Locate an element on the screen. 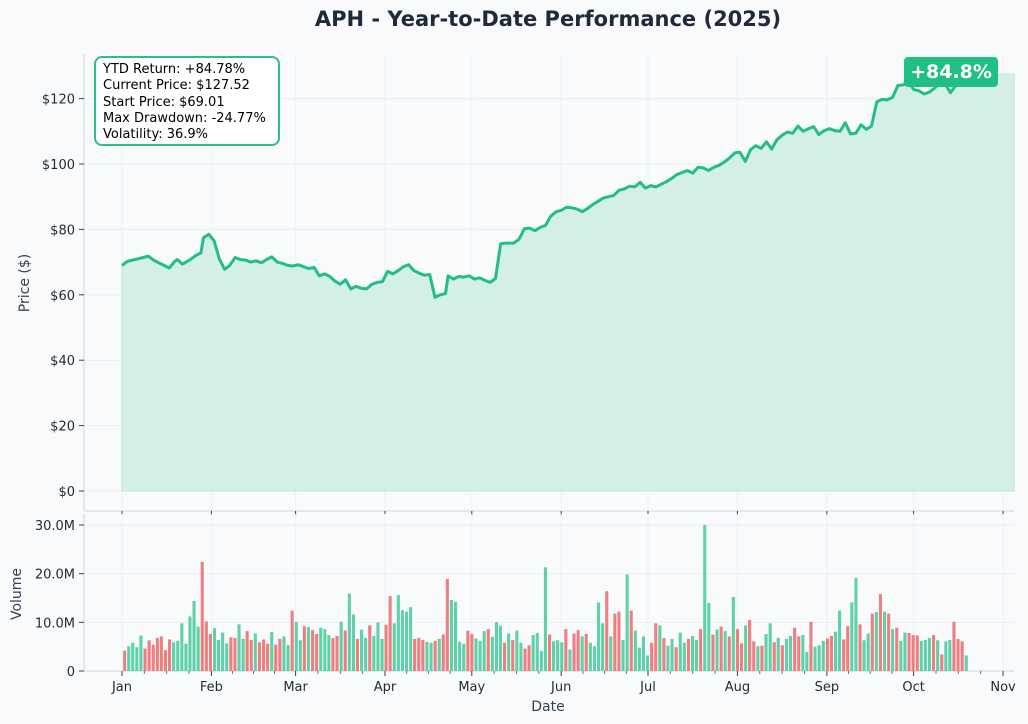 The height and width of the screenshot is (724, 1028). x-tick-label: Jan is located at coordinates (121, 687).